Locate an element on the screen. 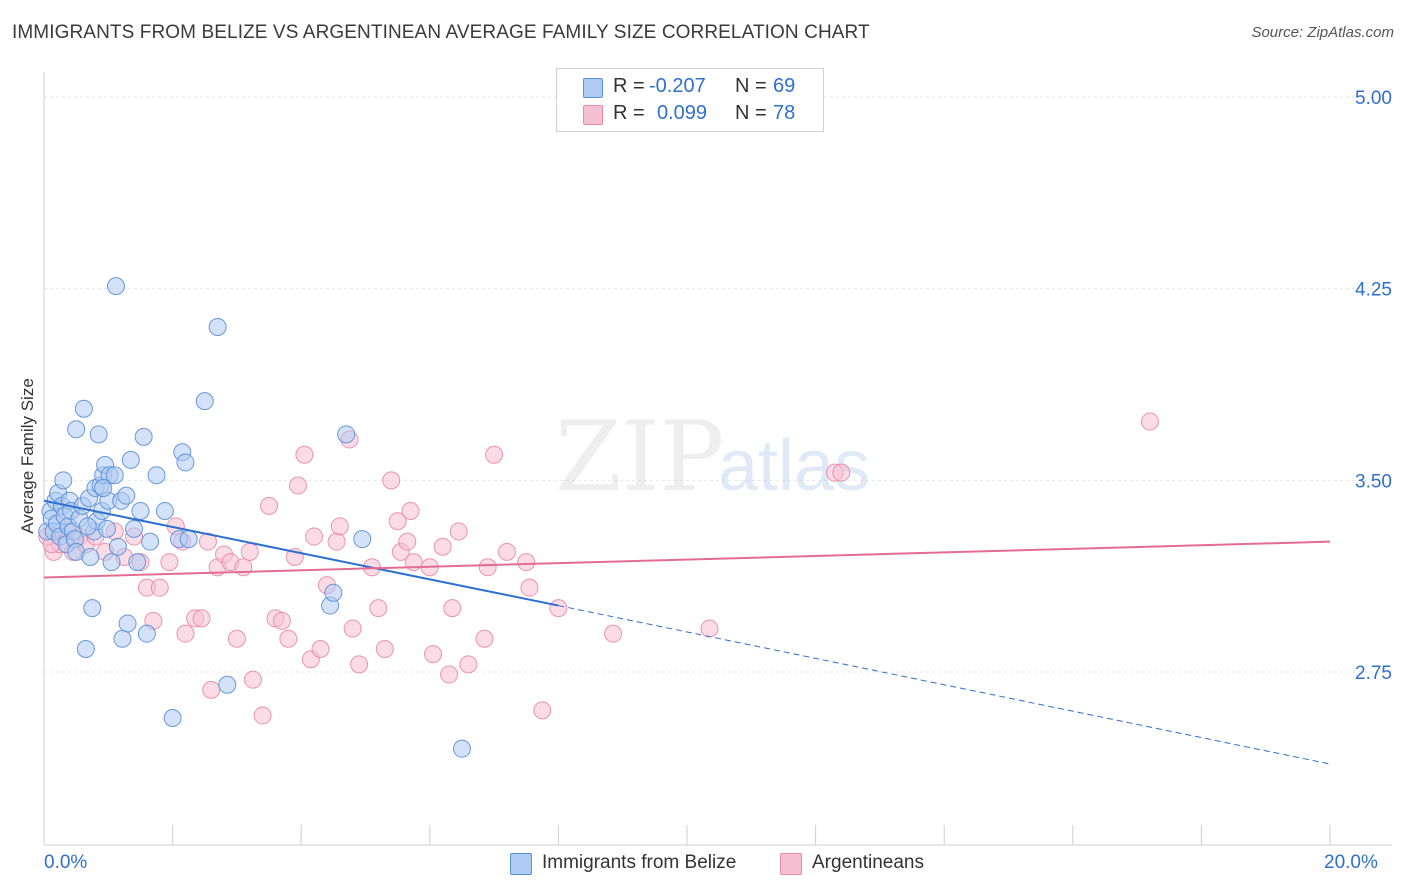 The height and width of the screenshot is (892, 1406). belize-swatch is located at coordinates (593, 88).